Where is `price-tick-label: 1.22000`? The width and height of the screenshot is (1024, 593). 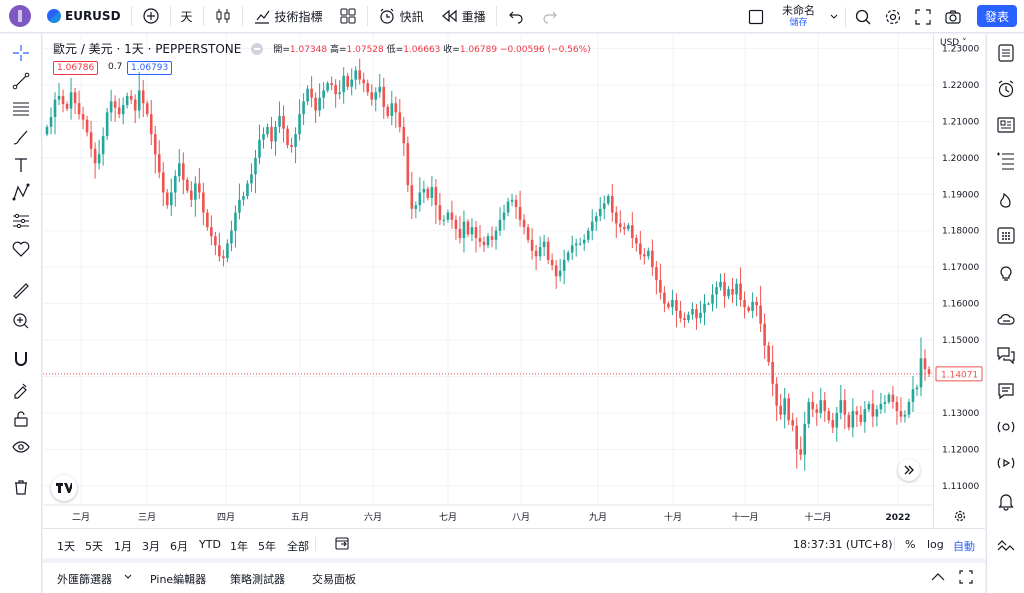
price-tick-label: 1.22000 is located at coordinates (960, 86).